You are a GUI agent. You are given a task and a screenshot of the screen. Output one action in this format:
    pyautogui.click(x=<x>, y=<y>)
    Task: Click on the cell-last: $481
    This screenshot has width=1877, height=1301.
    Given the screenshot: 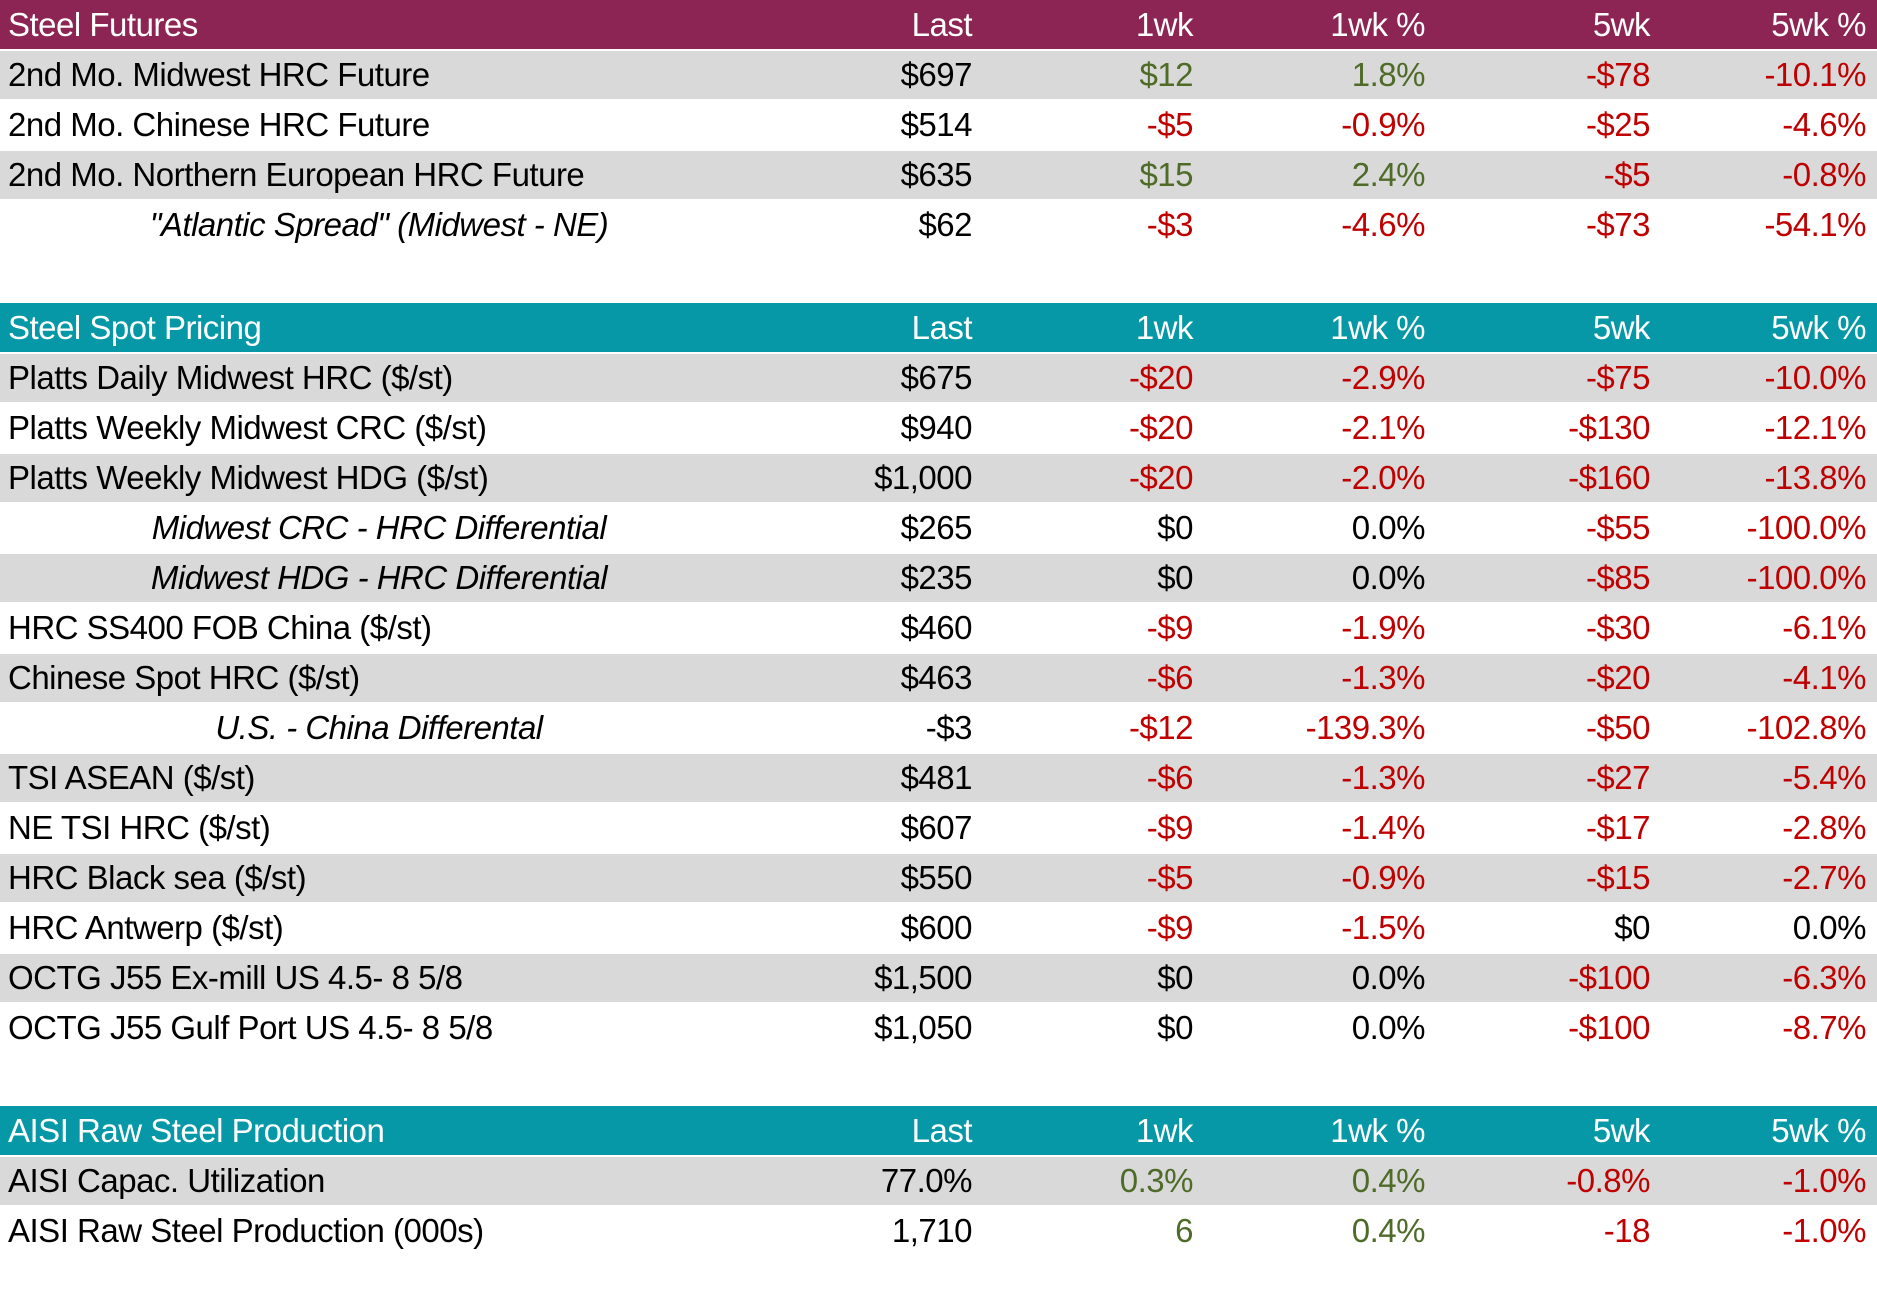 What is the action you would take?
    pyautogui.click(x=870, y=778)
    